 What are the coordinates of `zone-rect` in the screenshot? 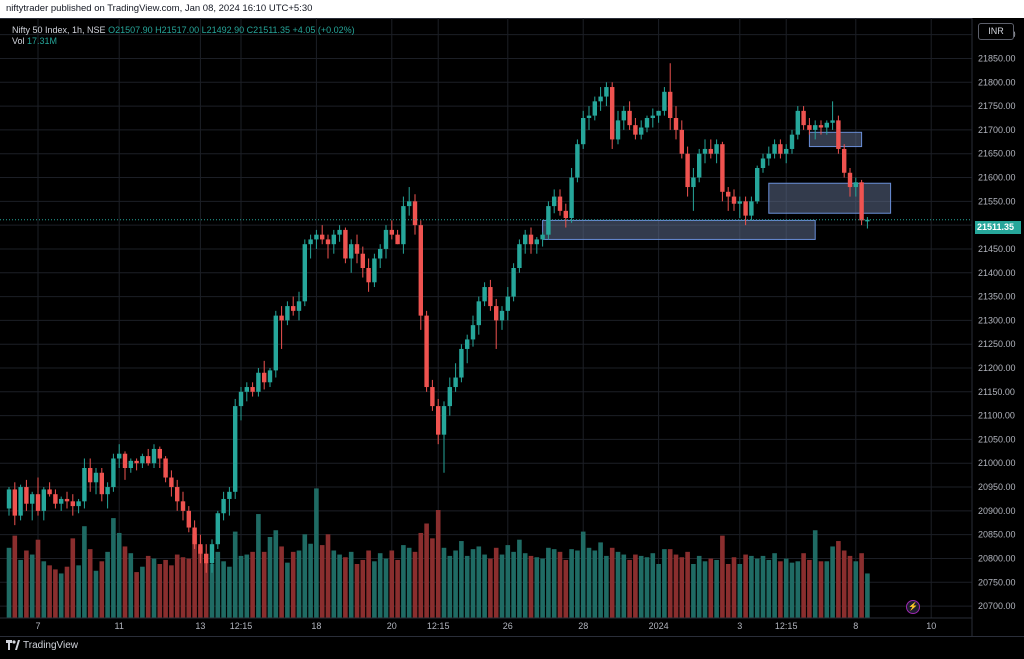 It's located at (835, 139).